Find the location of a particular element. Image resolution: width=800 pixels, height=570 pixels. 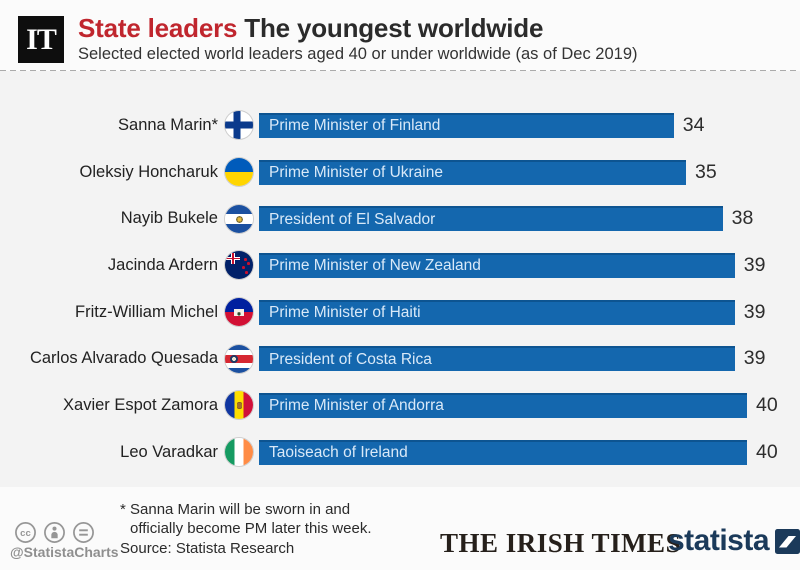

age-bar: Prime Minister of New Zealand is located at coordinates (497, 265).